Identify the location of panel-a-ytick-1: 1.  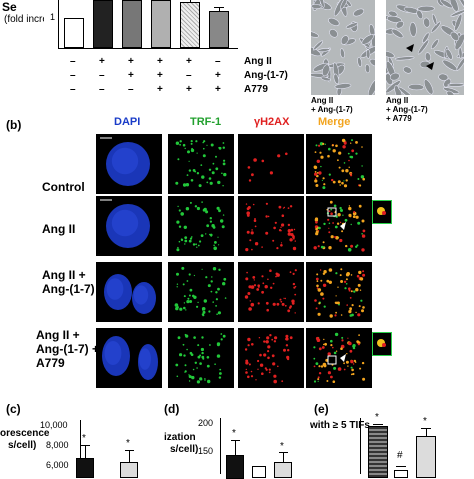
(53, 17).